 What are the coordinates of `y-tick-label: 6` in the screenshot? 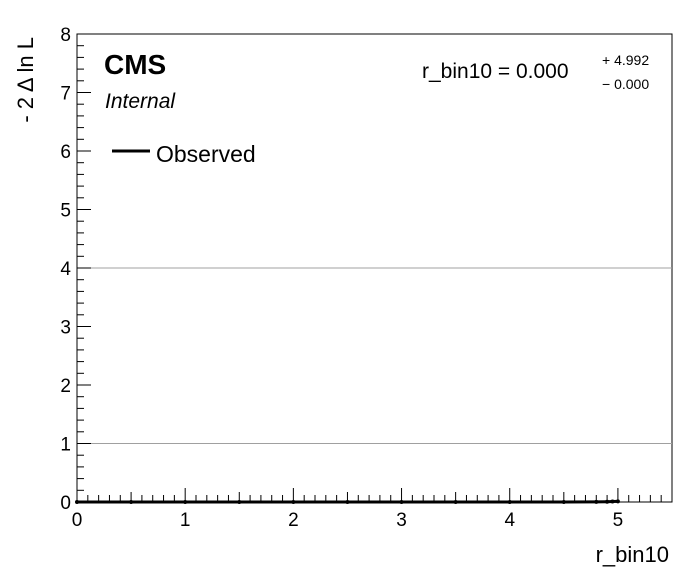 It's located at (65, 152).